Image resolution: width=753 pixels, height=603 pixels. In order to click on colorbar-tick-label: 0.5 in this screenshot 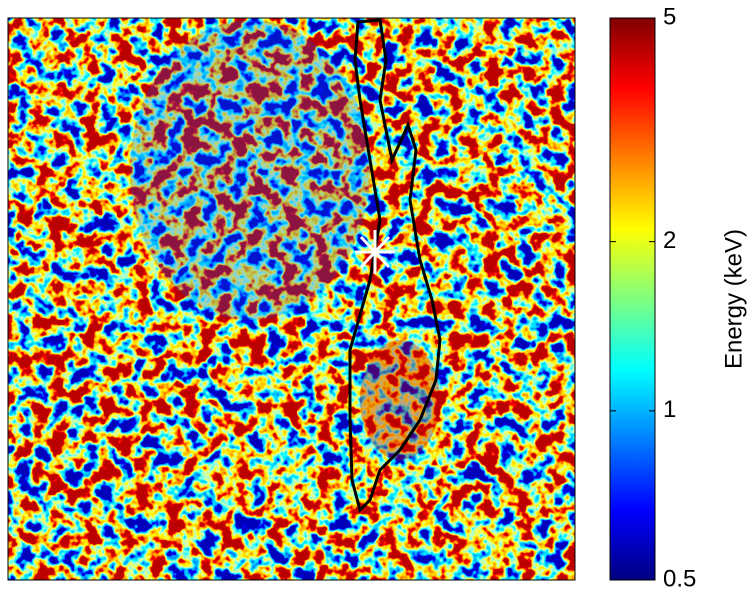, I will do `click(679, 578)`.